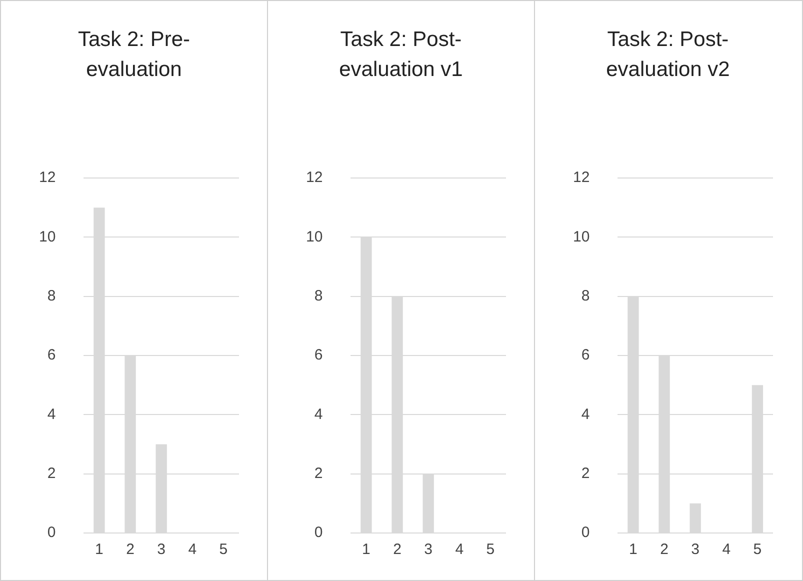 The width and height of the screenshot is (803, 581). I want to click on chart-title: Task 2: Post-evaluation v1, so click(401, 55).